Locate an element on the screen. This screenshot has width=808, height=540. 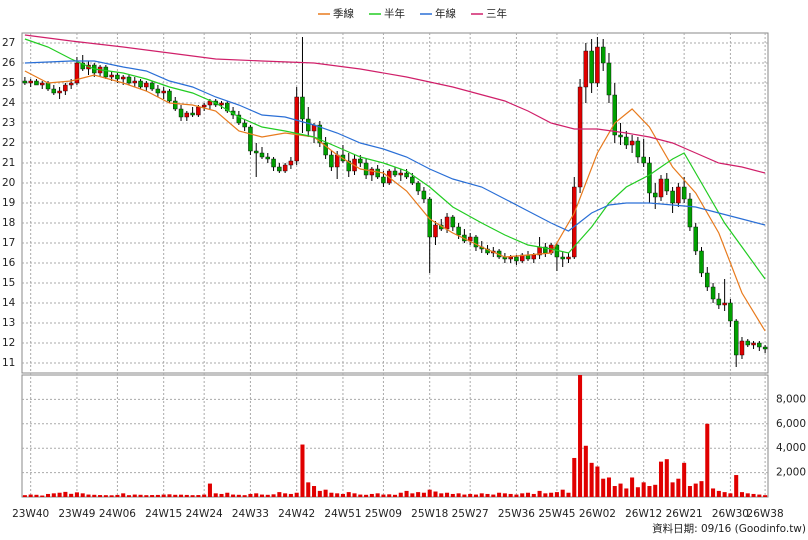
y-tick-label: 11 is located at coordinates (8, 363).